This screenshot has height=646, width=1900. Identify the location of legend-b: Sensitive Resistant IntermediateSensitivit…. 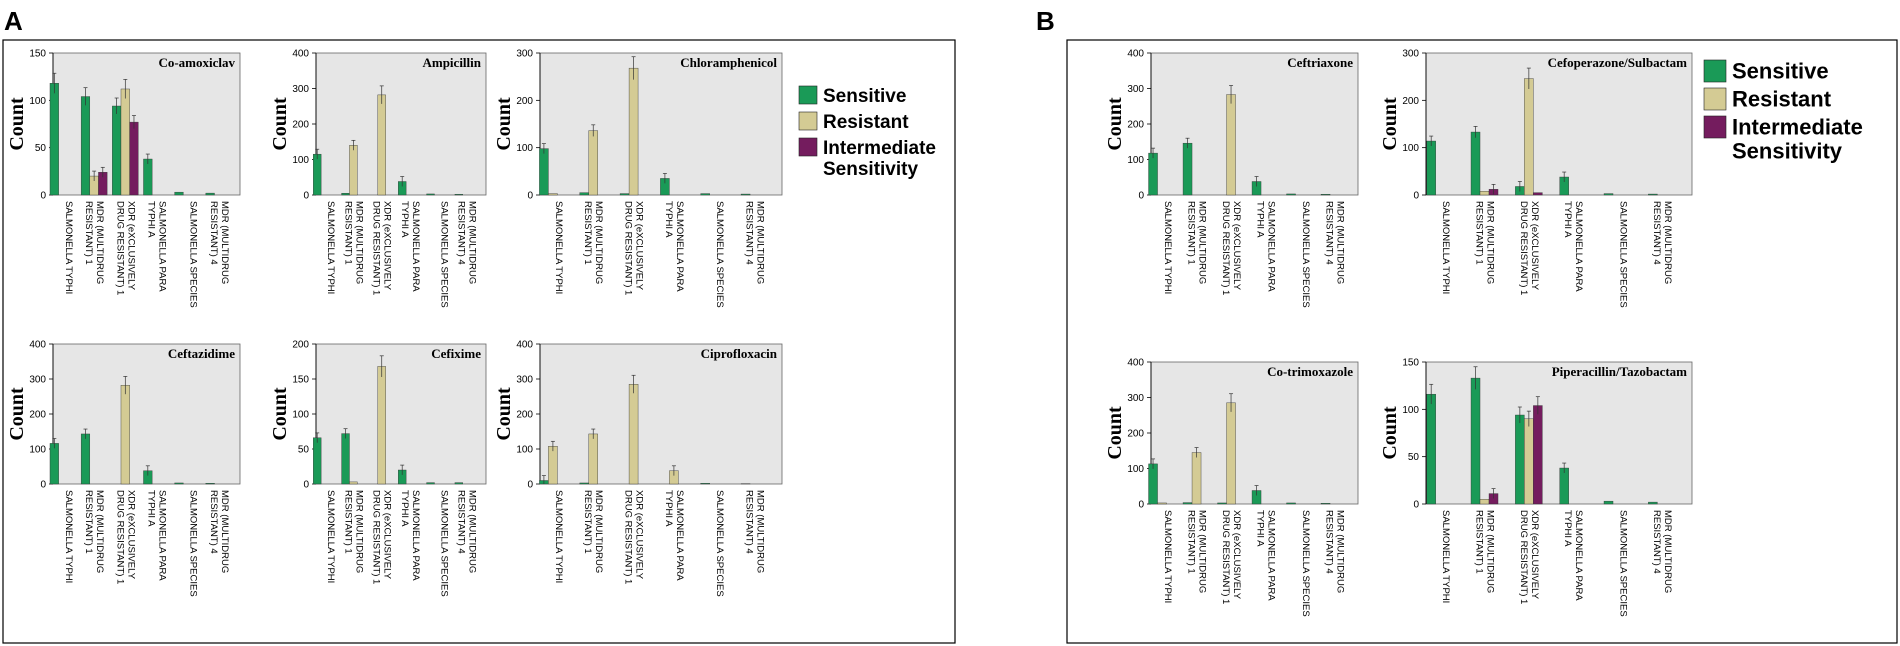
(1783, 111).